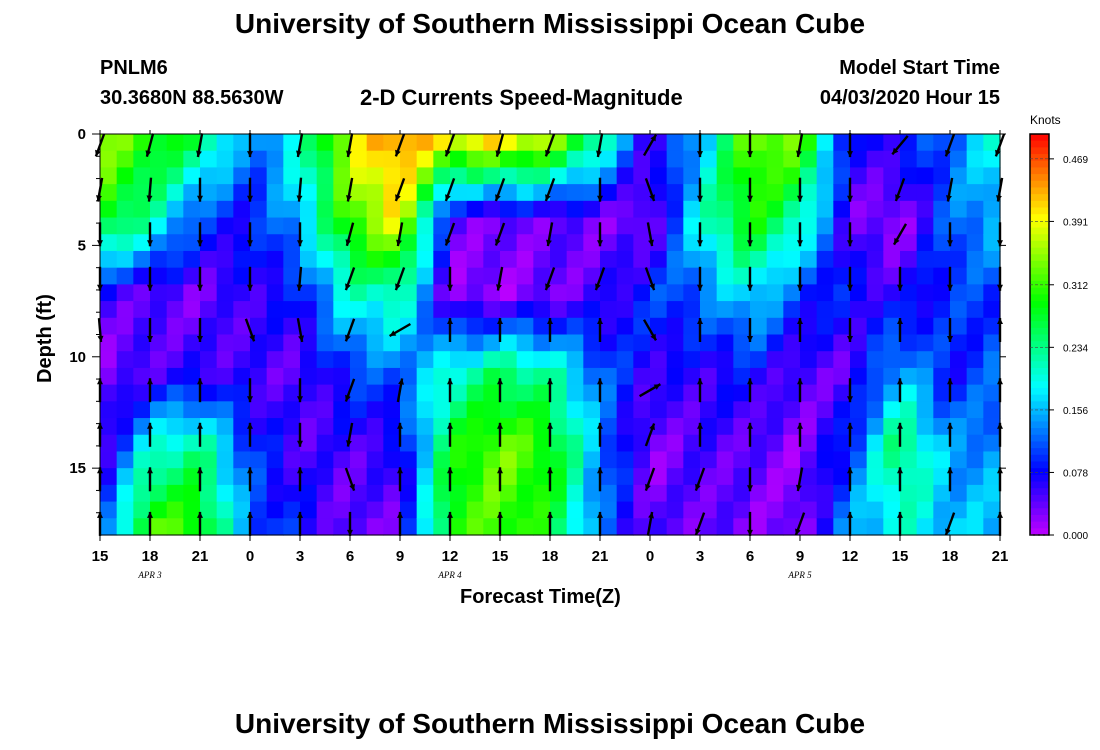 This screenshot has height=750, width=1100. What do you see at coordinates (909, 98) in the screenshot?
I see `model-start-value: 04/03/2020 Hour 15` at bounding box center [909, 98].